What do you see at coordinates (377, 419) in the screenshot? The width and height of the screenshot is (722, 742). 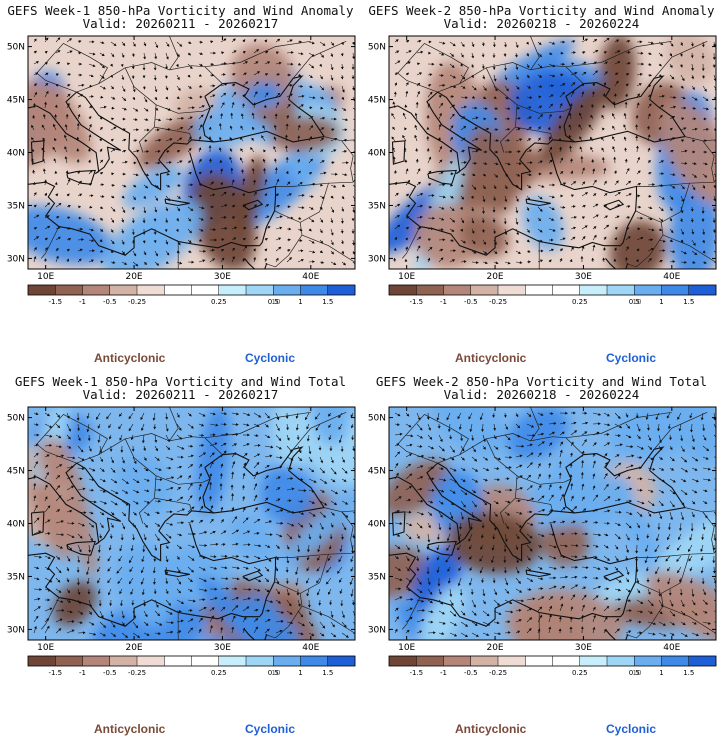 I see `latitude-label: 50N` at bounding box center [377, 419].